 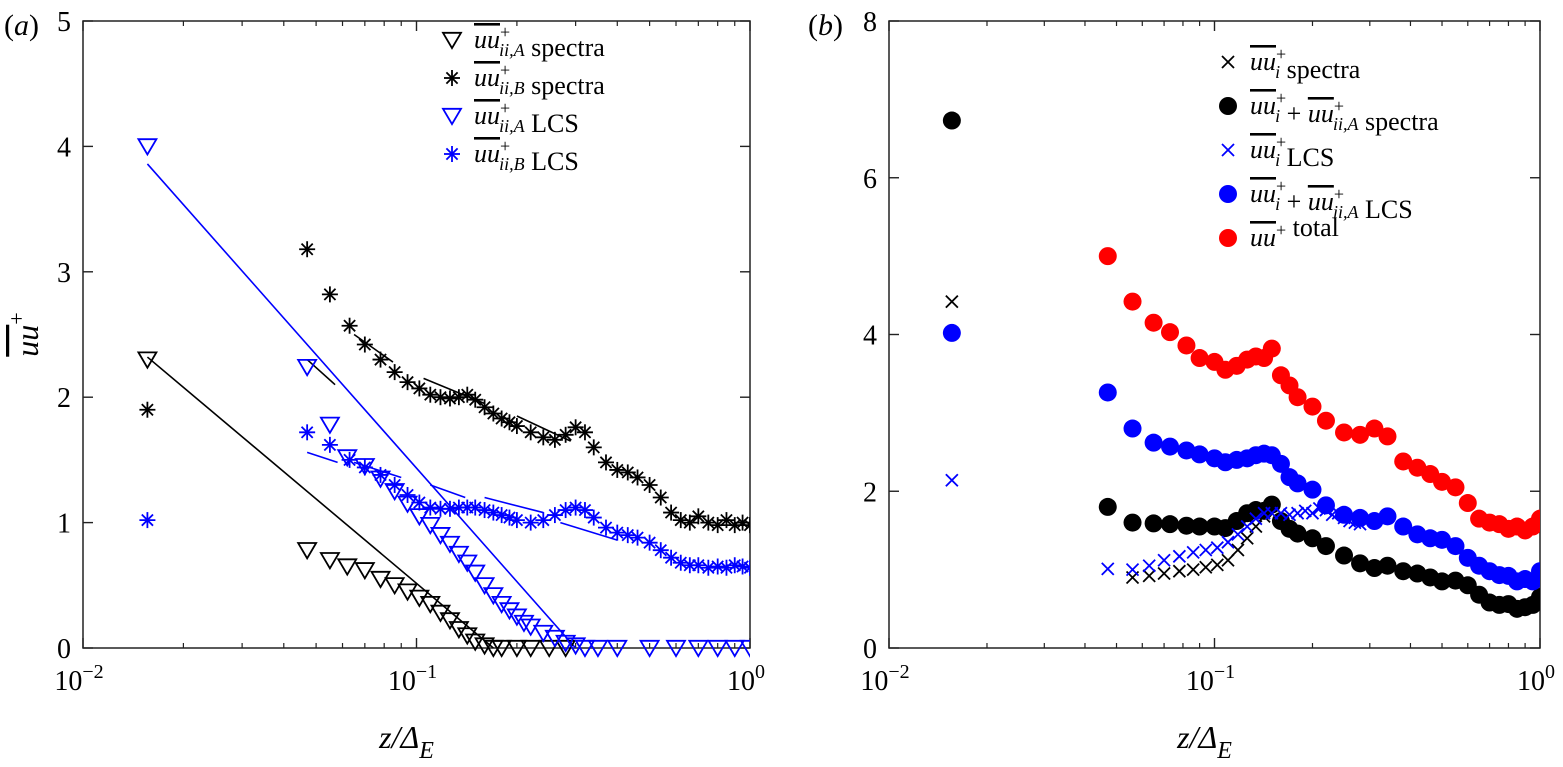 What do you see at coordinates (1312, 227) in the screenshot?
I see `label-suffix: total` at bounding box center [1312, 227].